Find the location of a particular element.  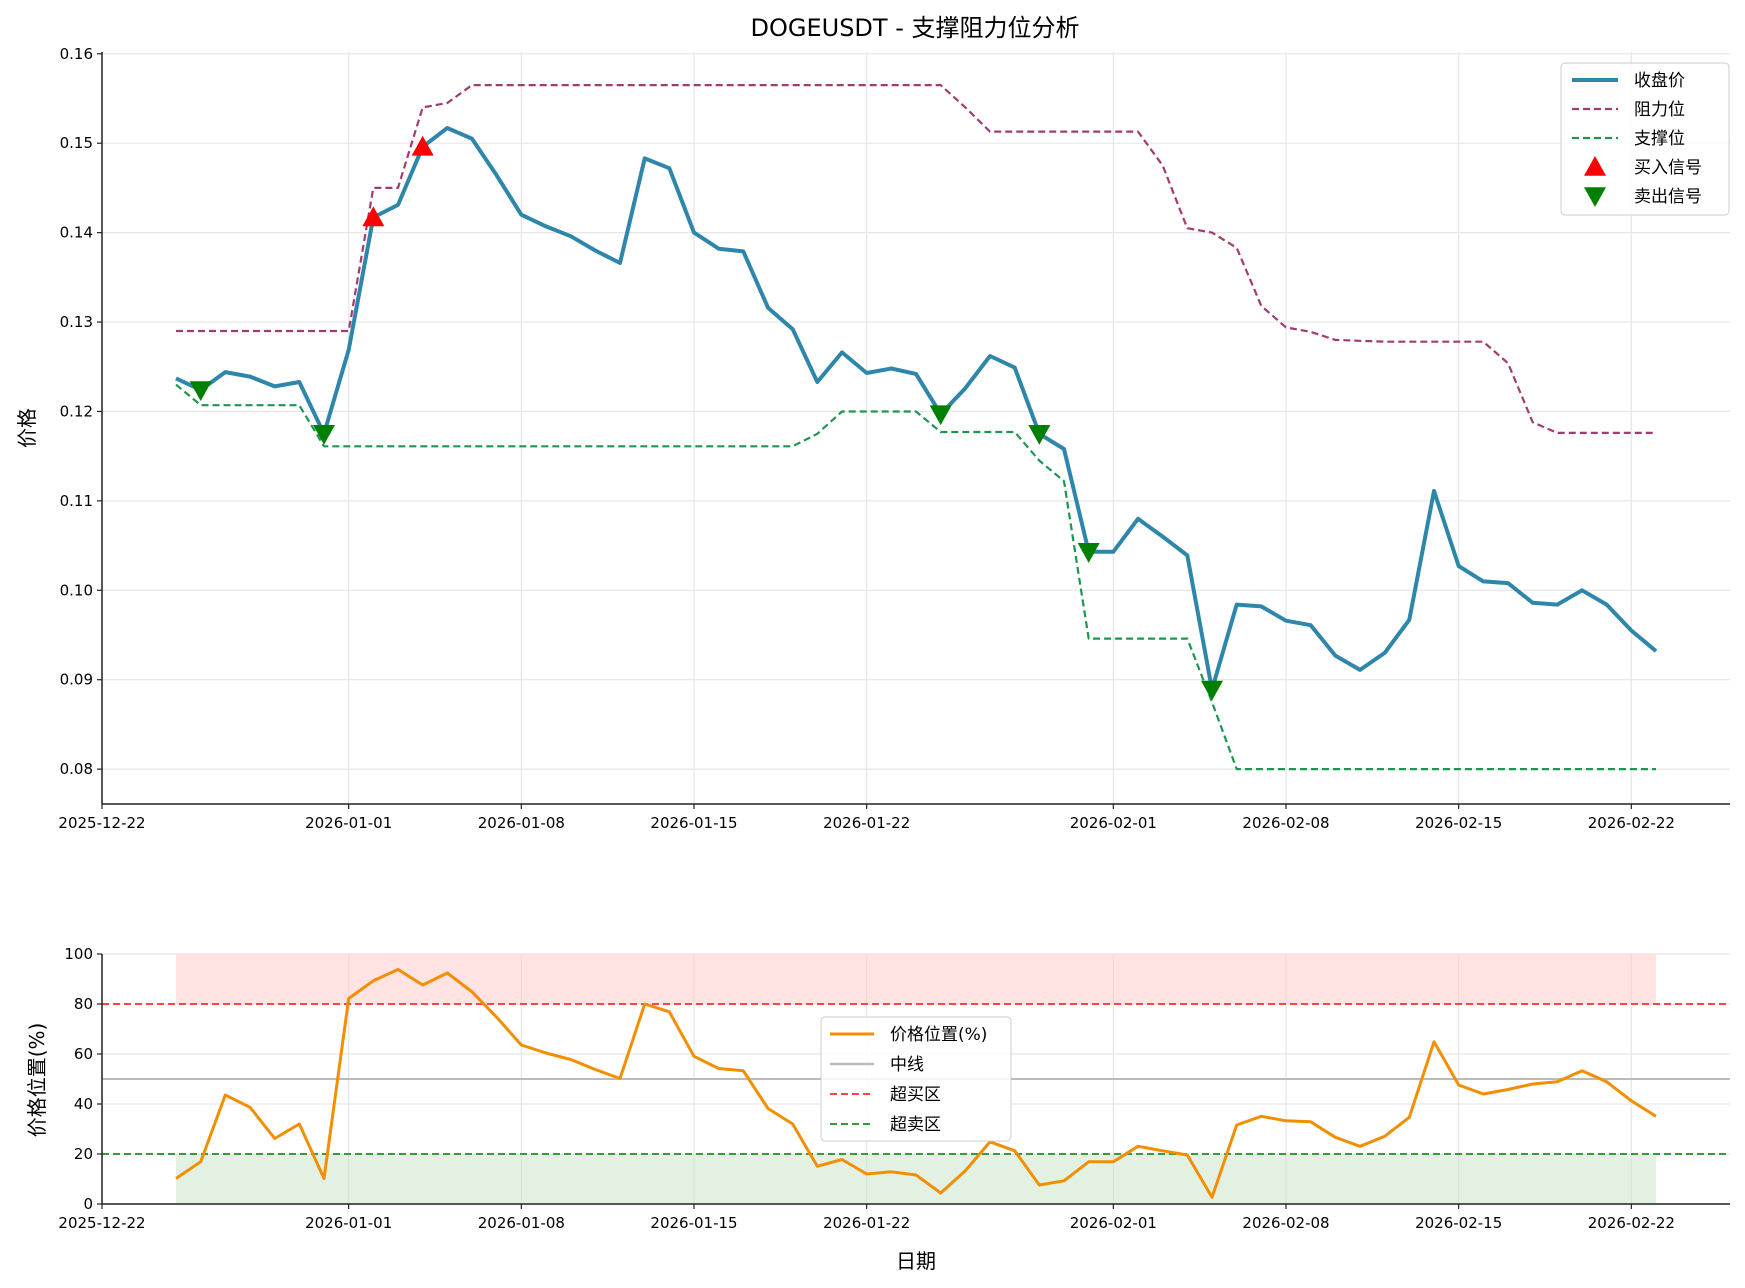

bottom-x-axis-label: 日期 is located at coordinates (916, 1261).